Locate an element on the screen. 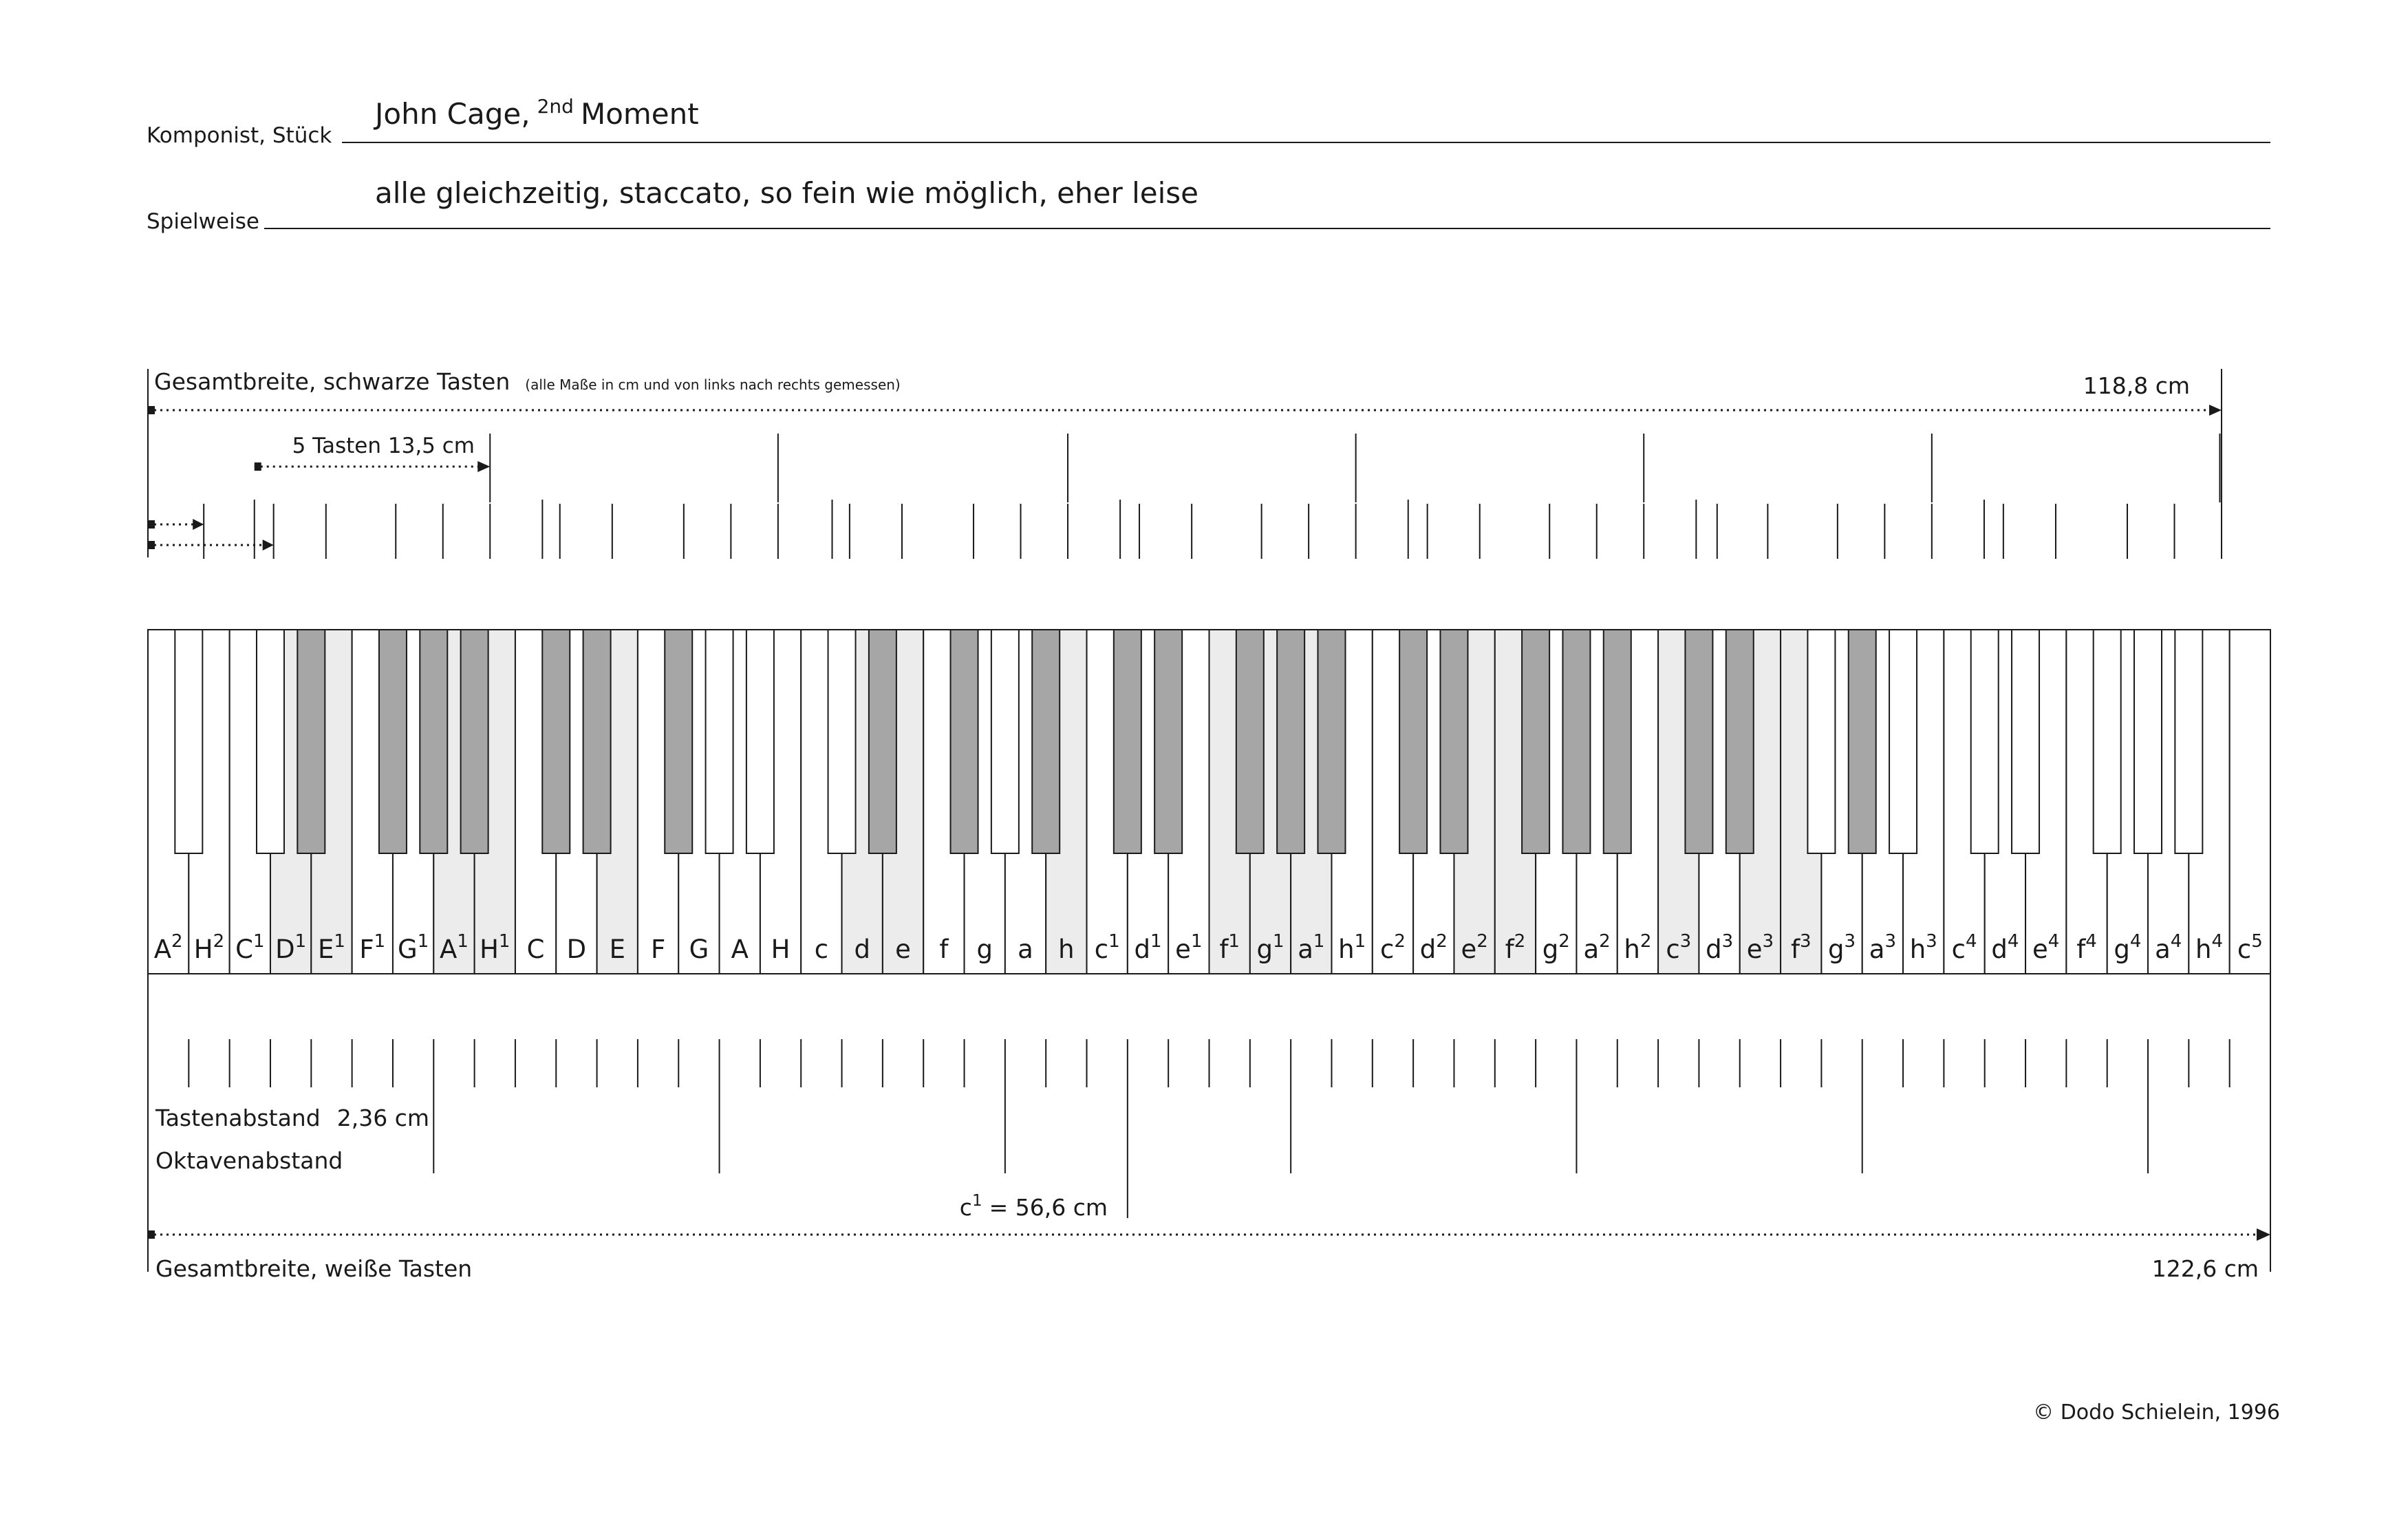  composer-label: Komponist, Stück is located at coordinates (239, 135).